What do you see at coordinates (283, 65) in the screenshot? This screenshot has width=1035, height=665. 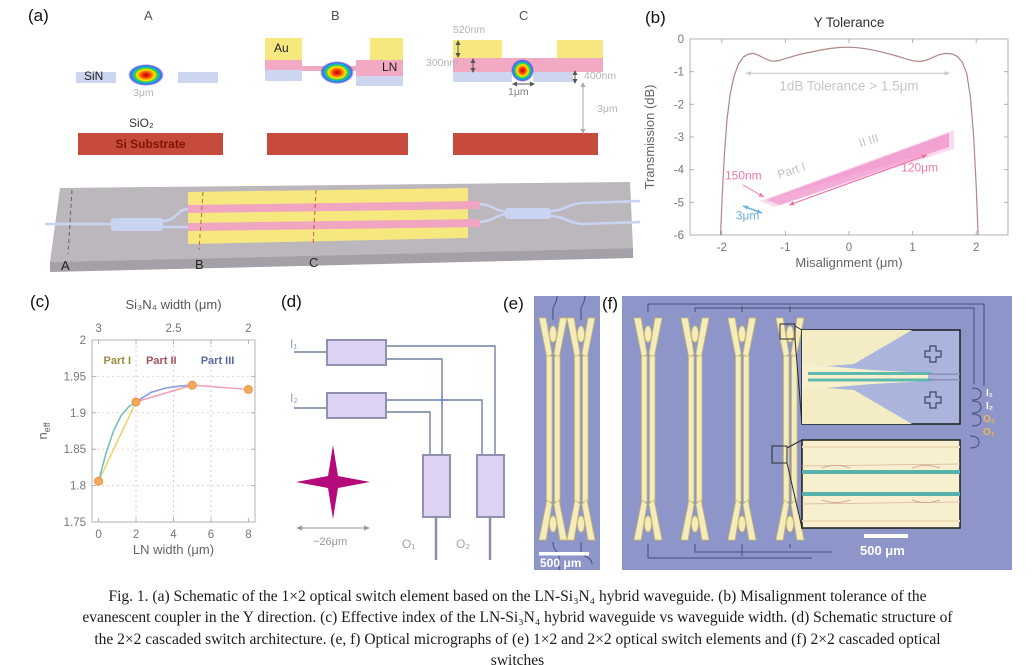 I see `ln-layer` at bounding box center [283, 65].